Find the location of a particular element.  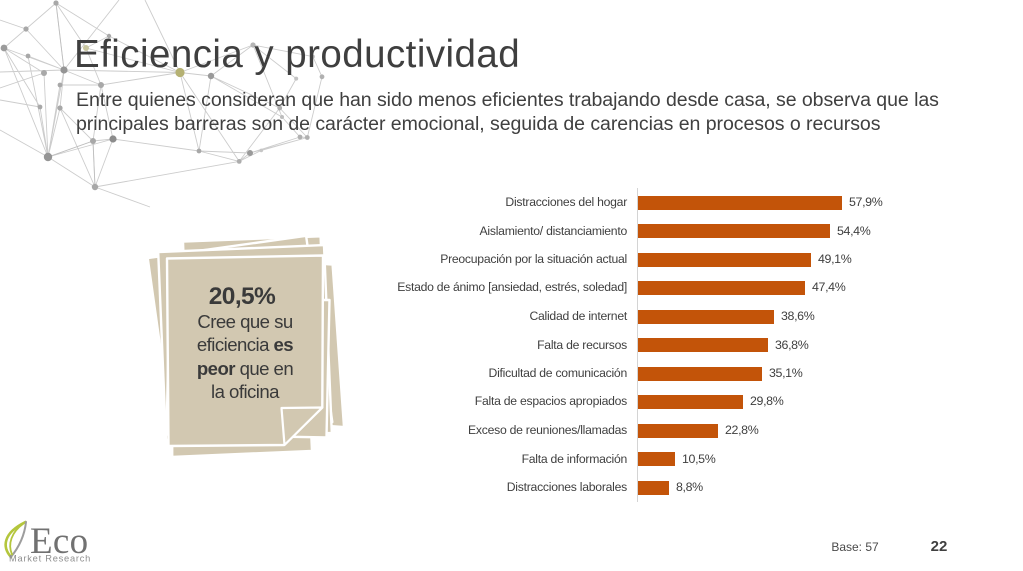

svg-text: Eco is located at coordinates (59, 541).